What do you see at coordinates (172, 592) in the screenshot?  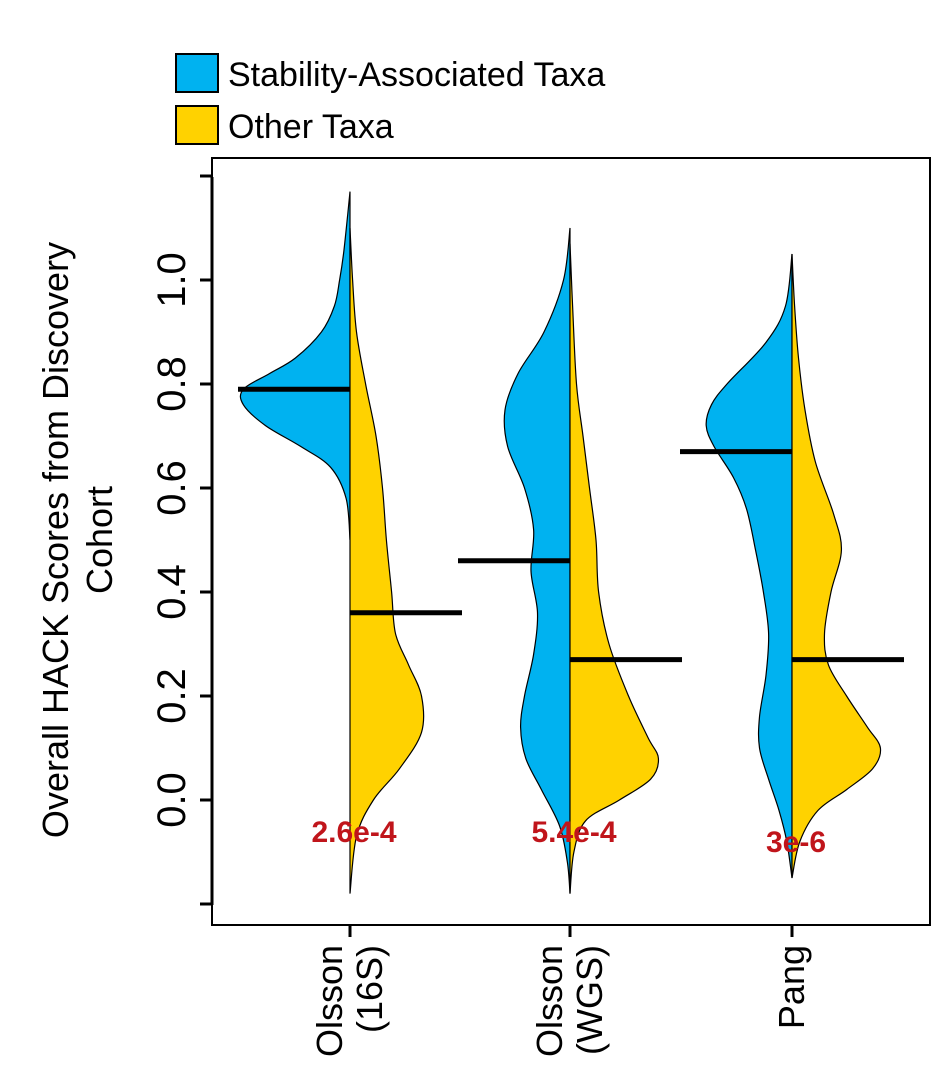 I see `y-tick-label: 0.4` at bounding box center [172, 592].